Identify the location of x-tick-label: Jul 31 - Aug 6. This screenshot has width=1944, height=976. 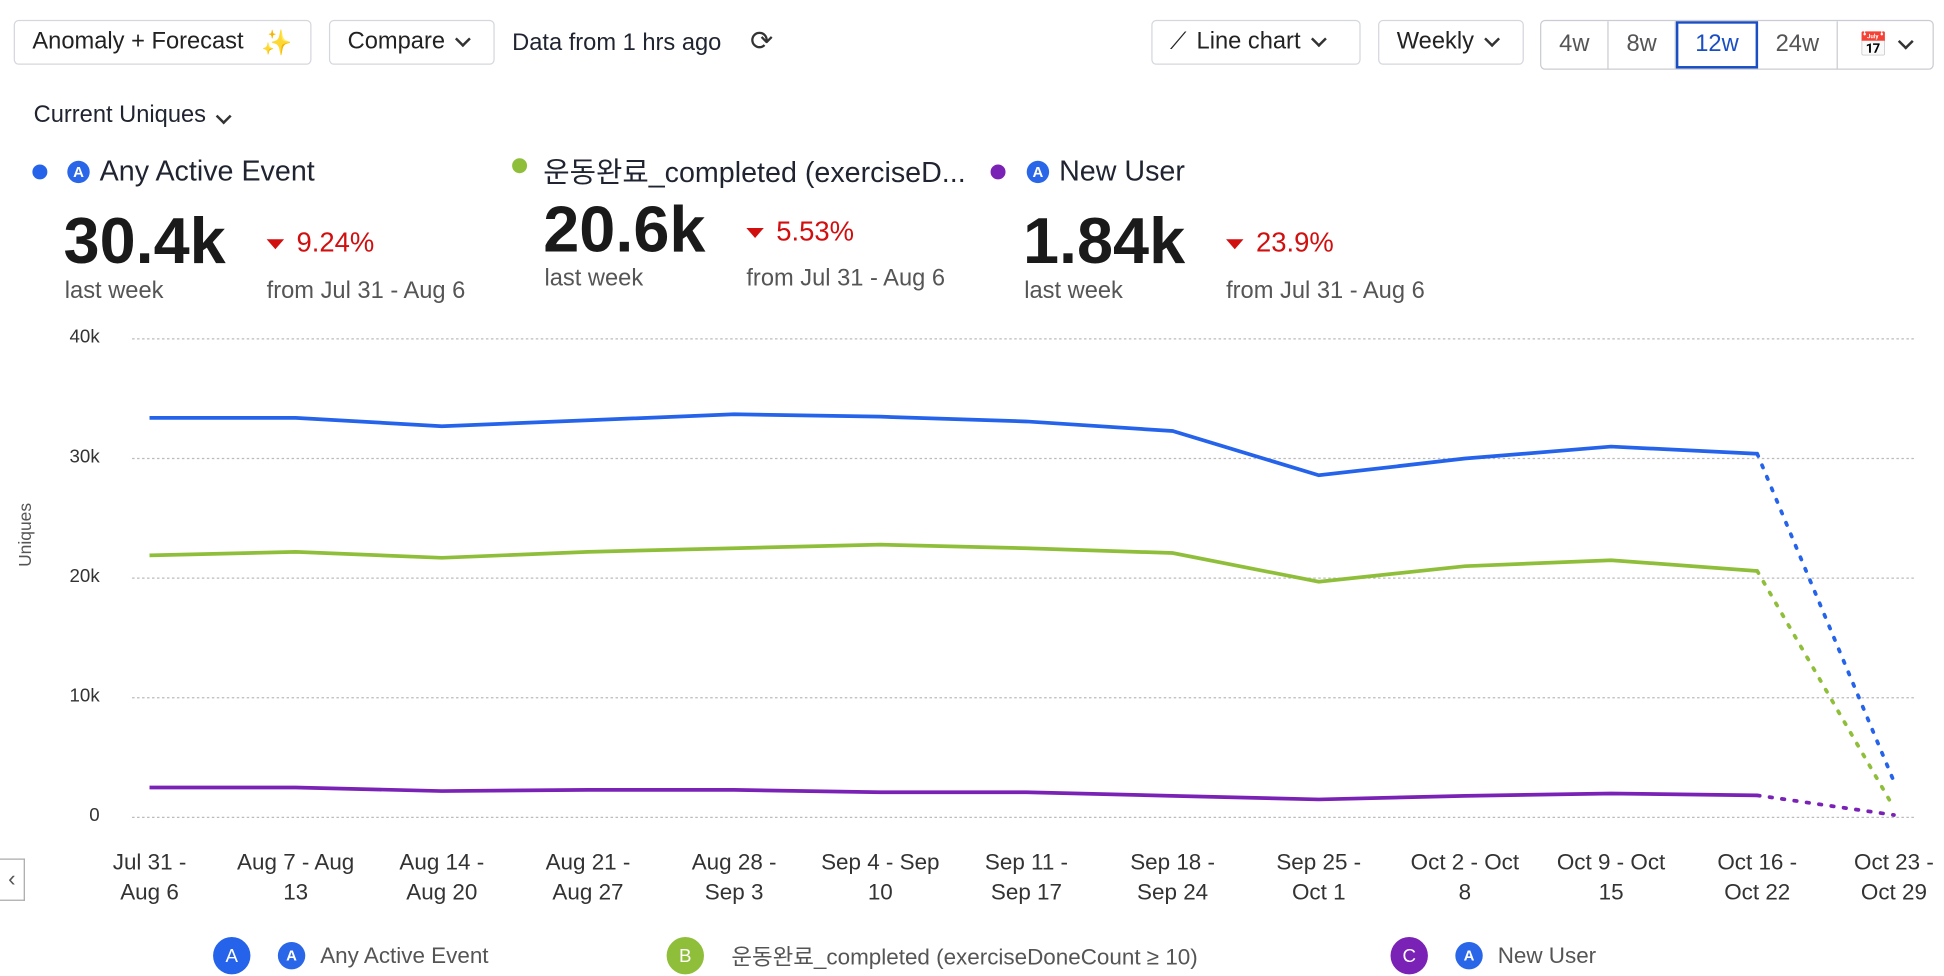
(149, 877).